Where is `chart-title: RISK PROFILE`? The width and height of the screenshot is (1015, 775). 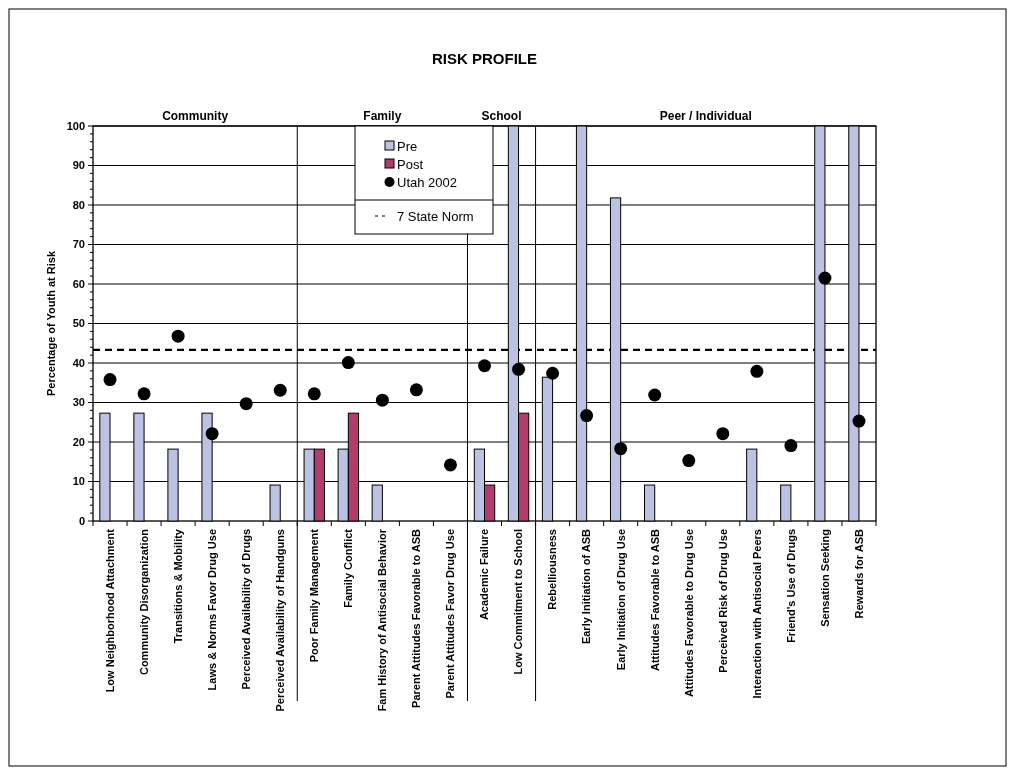
chart-title: RISK PROFILE is located at coordinates (484, 58).